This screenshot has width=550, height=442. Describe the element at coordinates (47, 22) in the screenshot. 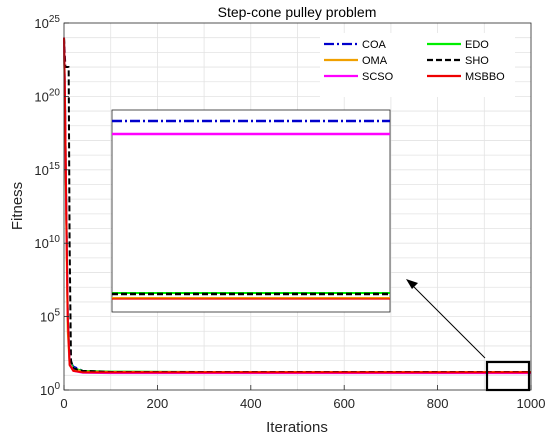

I see `y-tick-label: 10²⁵` at that location.